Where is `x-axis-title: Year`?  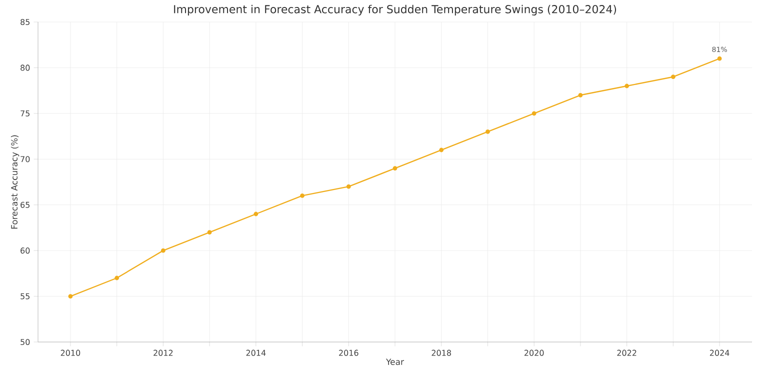
x-axis-title: Year is located at coordinates (395, 362).